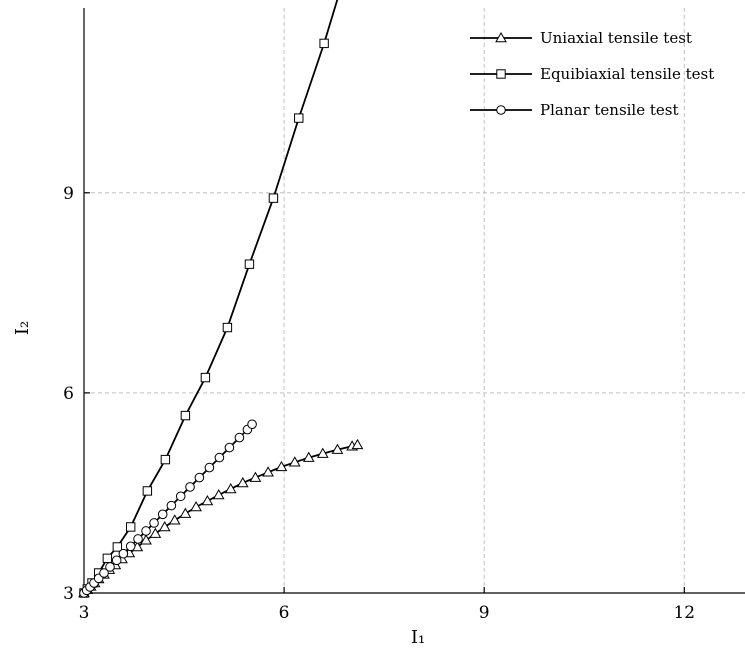 Image resolution: width=745 pixels, height=650 pixels. I want to click on y-tick-label: 6, so click(68, 394).